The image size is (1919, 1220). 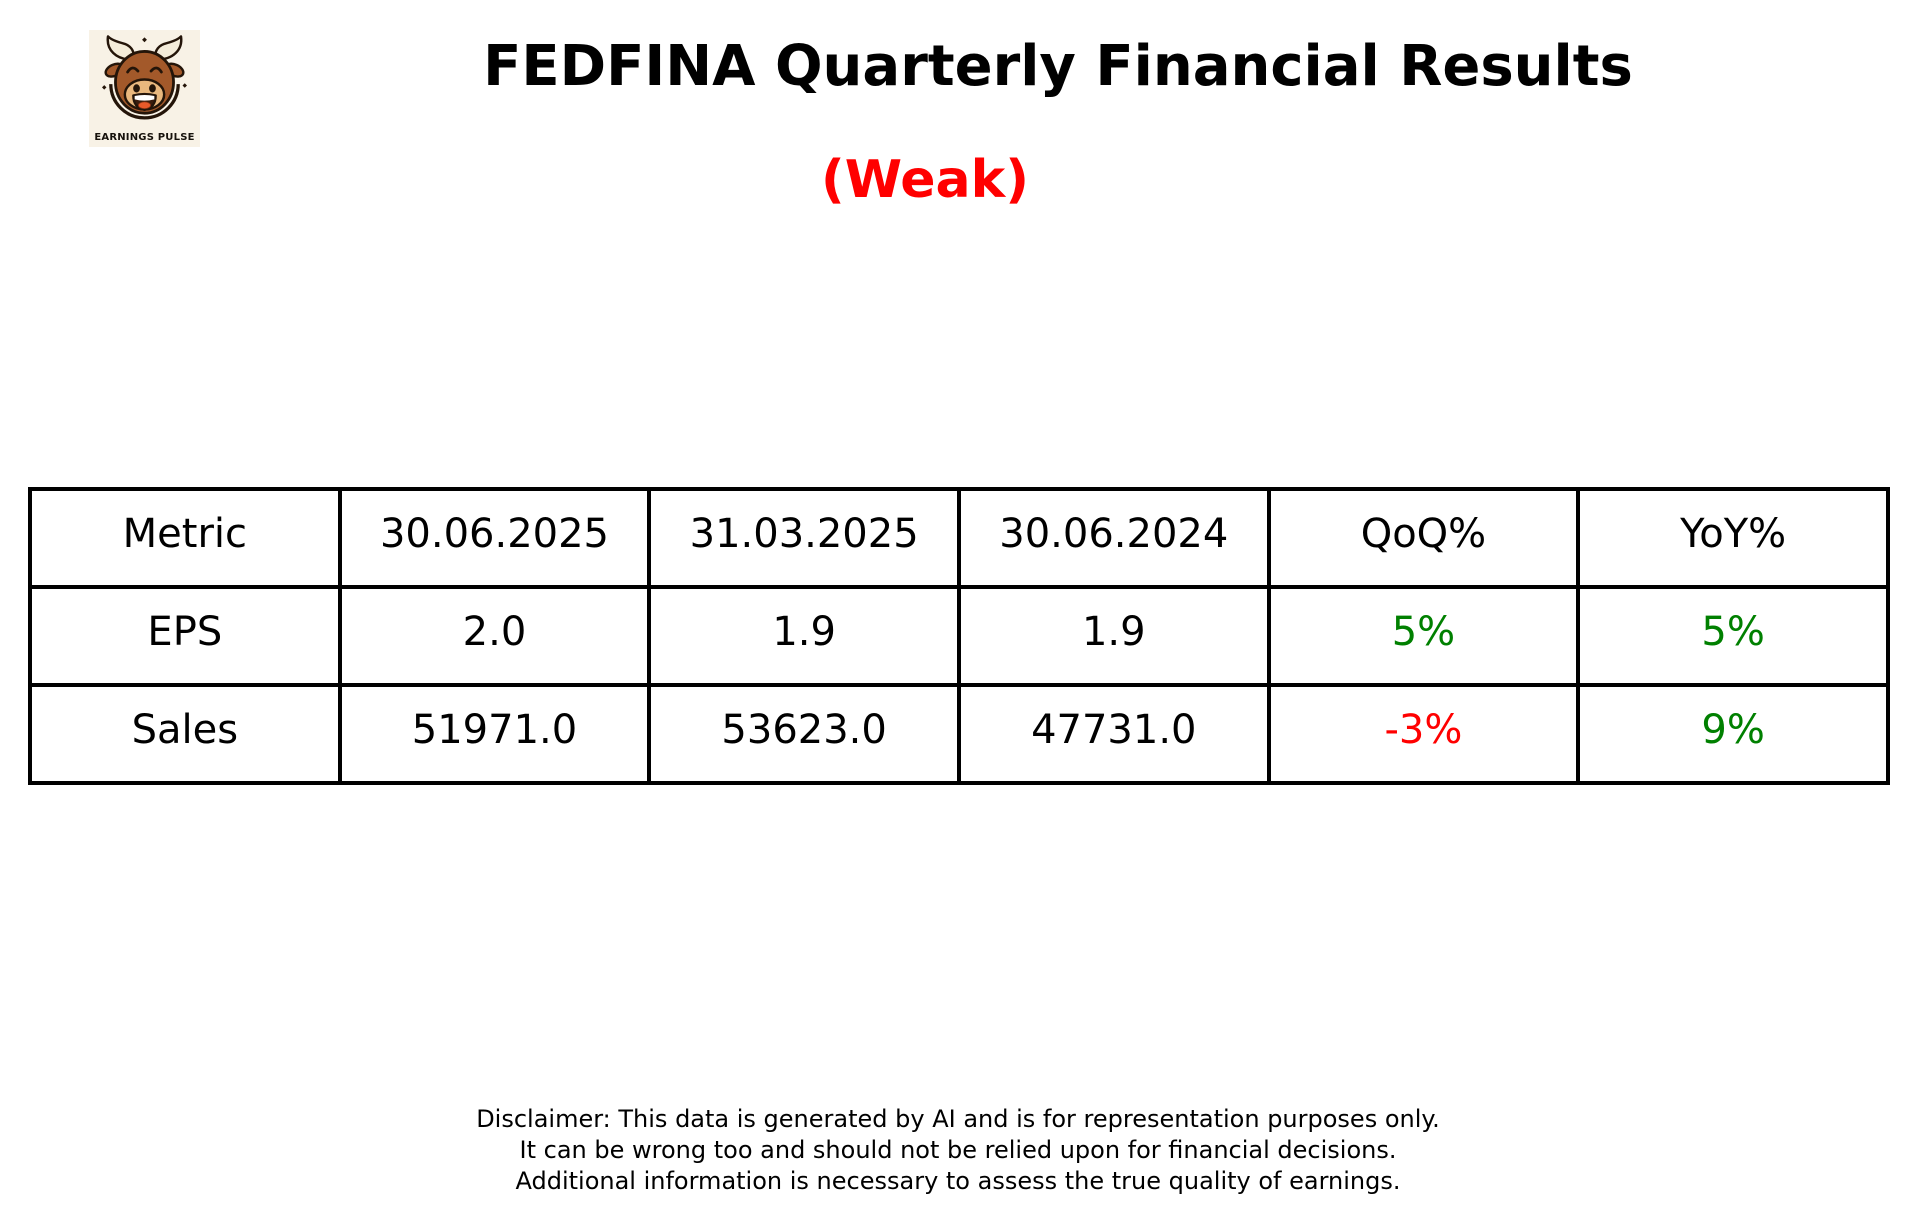 What do you see at coordinates (1733, 734) in the screenshot?
I see `yoy-cell: 9%` at bounding box center [1733, 734].